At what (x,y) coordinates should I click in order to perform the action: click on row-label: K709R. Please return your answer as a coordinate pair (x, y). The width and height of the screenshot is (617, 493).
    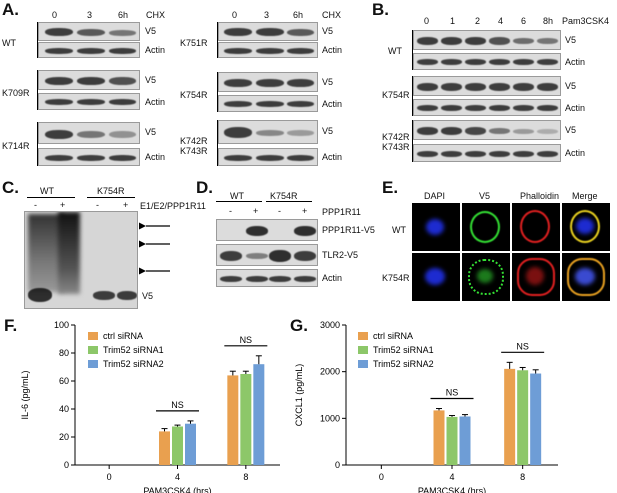
    Looking at the image, I should click on (16, 93).